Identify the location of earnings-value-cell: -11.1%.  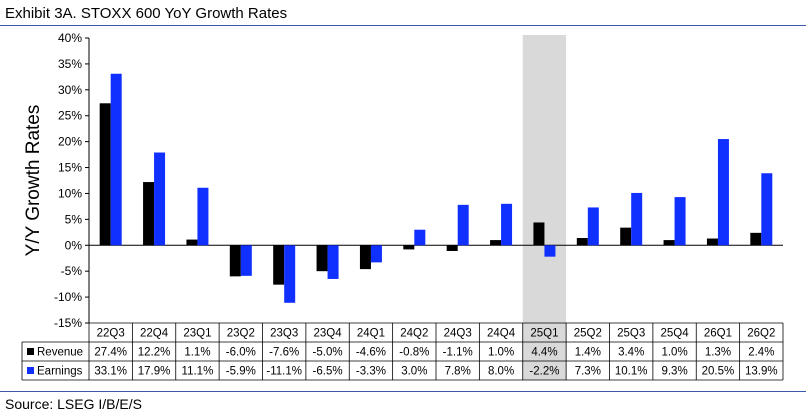
(284, 372).